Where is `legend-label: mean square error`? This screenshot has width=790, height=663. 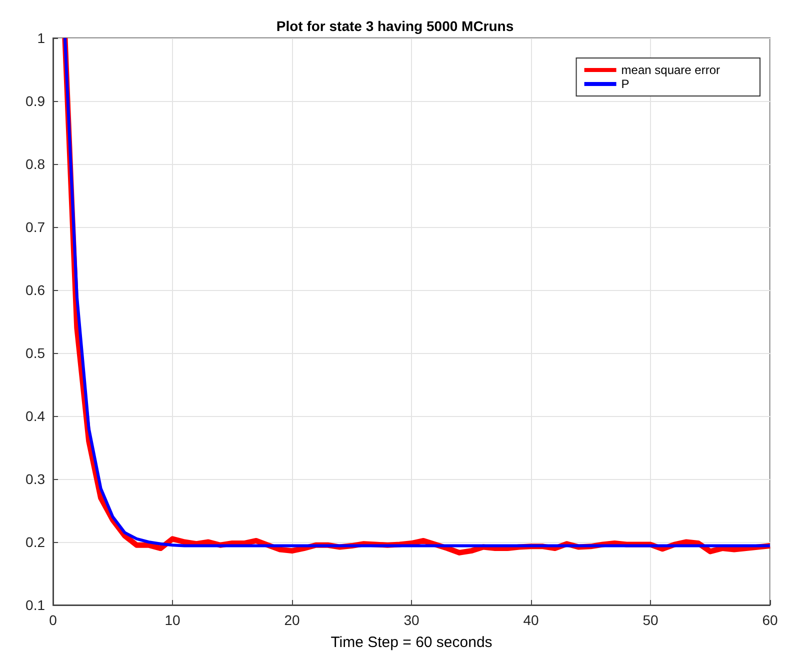 legend-label: mean square error is located at coordinates (670, 70).